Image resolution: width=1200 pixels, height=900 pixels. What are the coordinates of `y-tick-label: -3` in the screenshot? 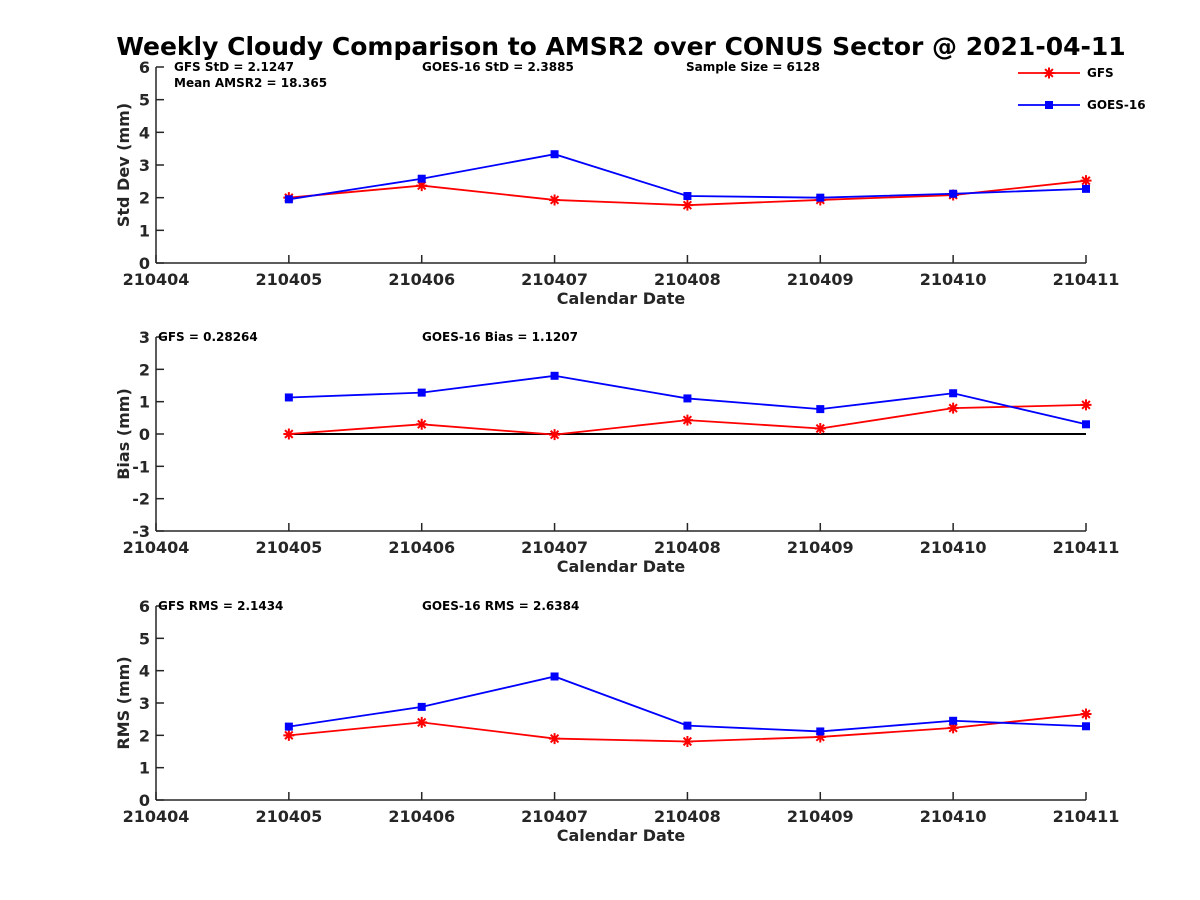 It's located at (141, 531).